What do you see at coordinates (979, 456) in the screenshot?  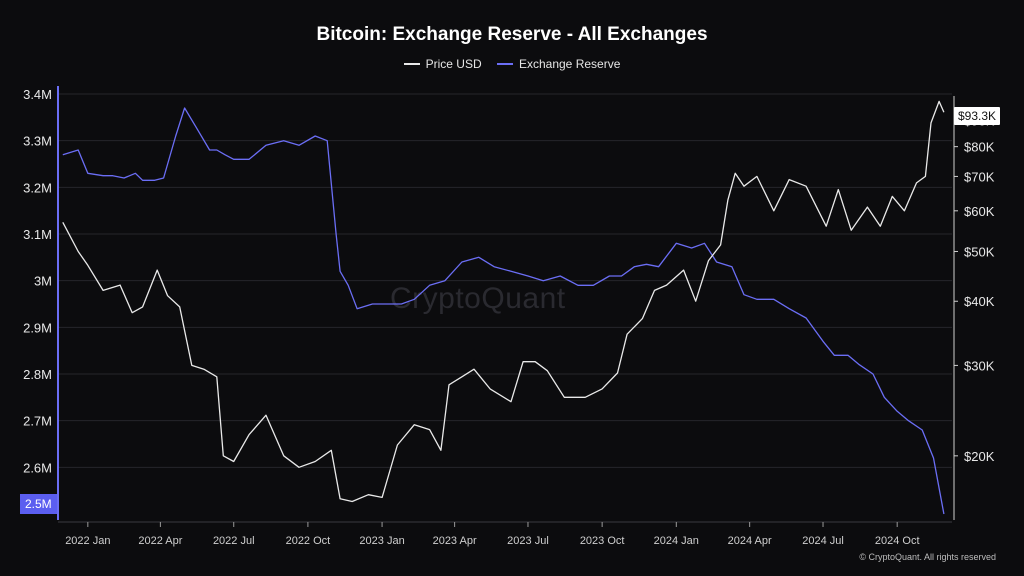 I see `y-right-tick-label: $20K` at bounding box center [979, 456].